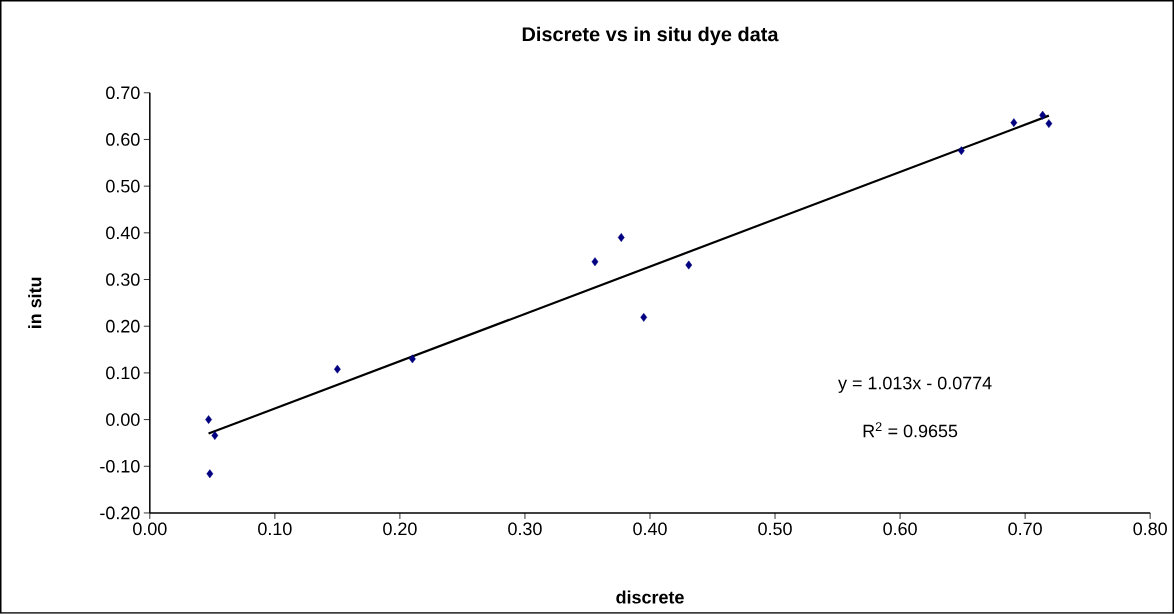  What do you see at coordinates (910, 430) in the screenshot?
I see `annotation: R$^{2}$ = 0.9655` at bounding box center [910, 430].